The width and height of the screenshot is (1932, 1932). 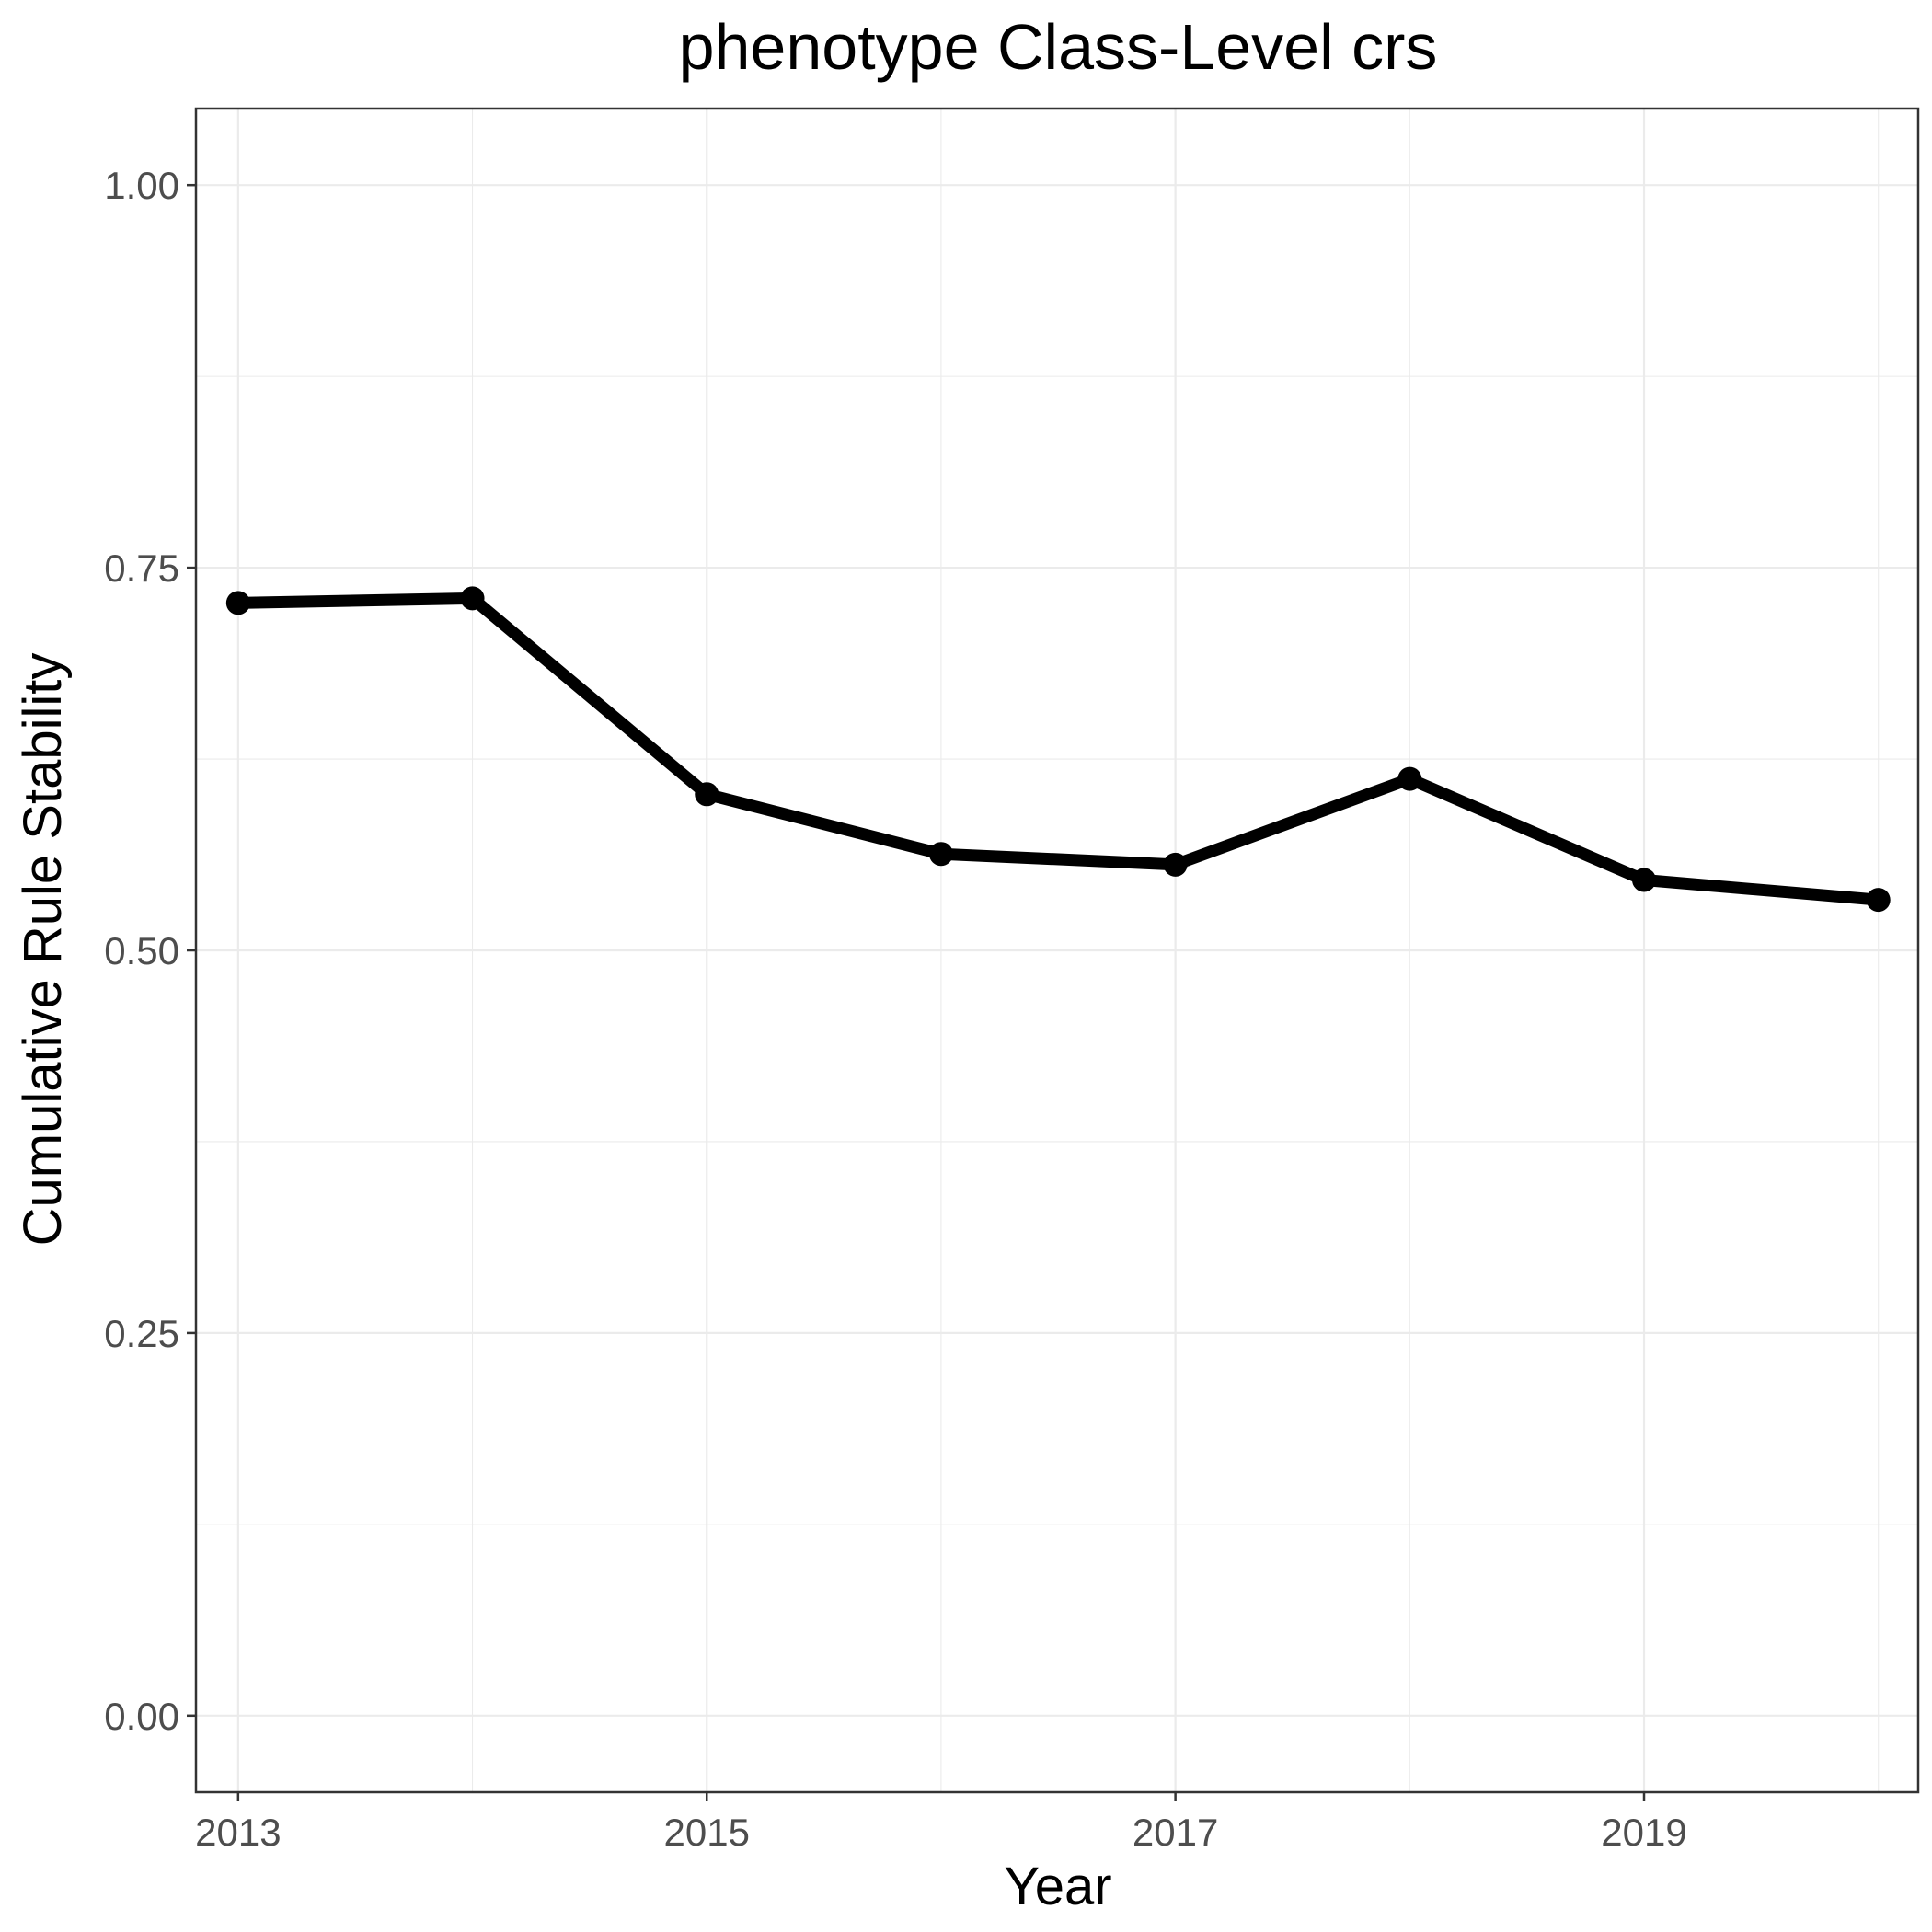 What do you see at coordinates (141, 185) in the screenshot?
I see `y-tick-label: 1.00` at bounding box center [141, 185].